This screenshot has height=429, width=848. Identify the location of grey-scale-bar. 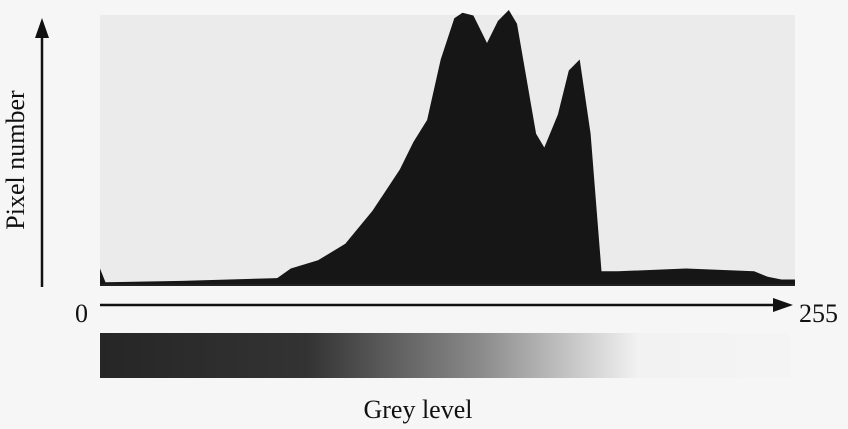
(445, 355).